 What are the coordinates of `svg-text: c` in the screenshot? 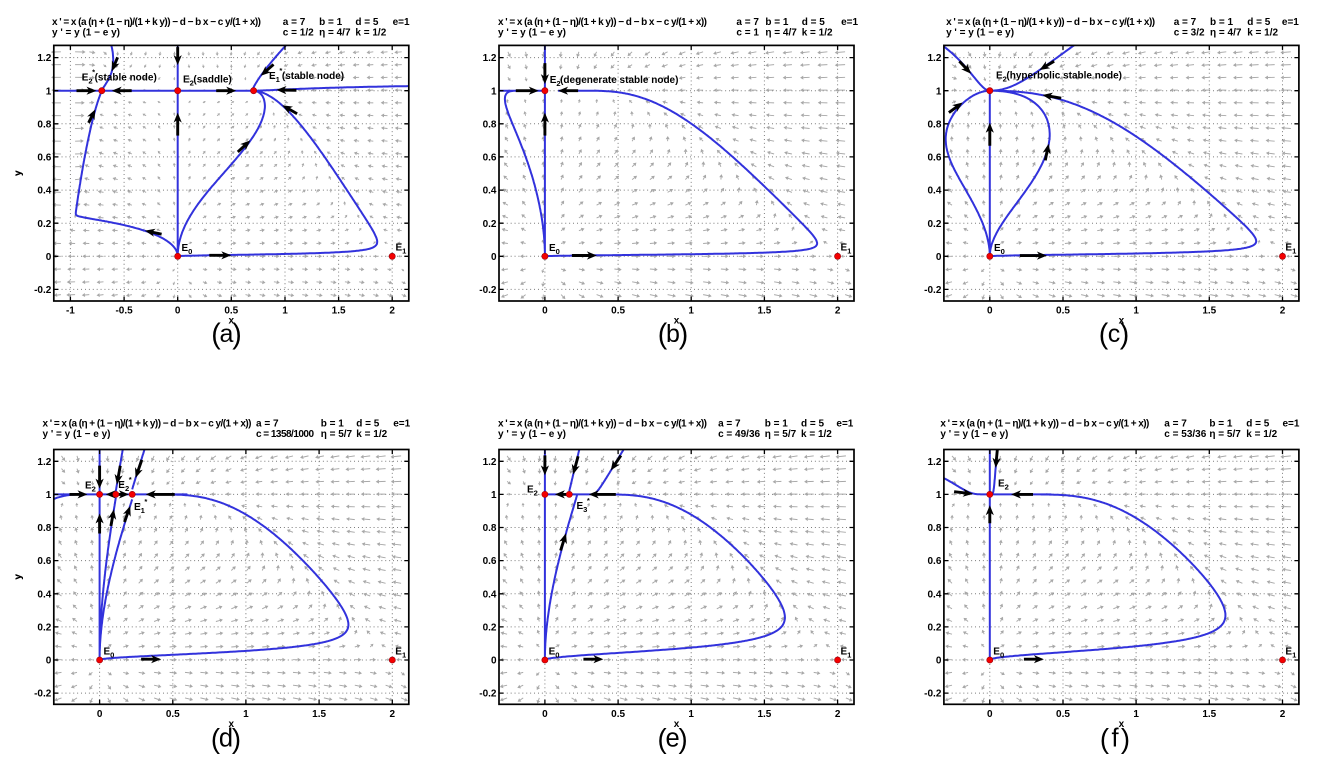 It's located at (1114, 334).